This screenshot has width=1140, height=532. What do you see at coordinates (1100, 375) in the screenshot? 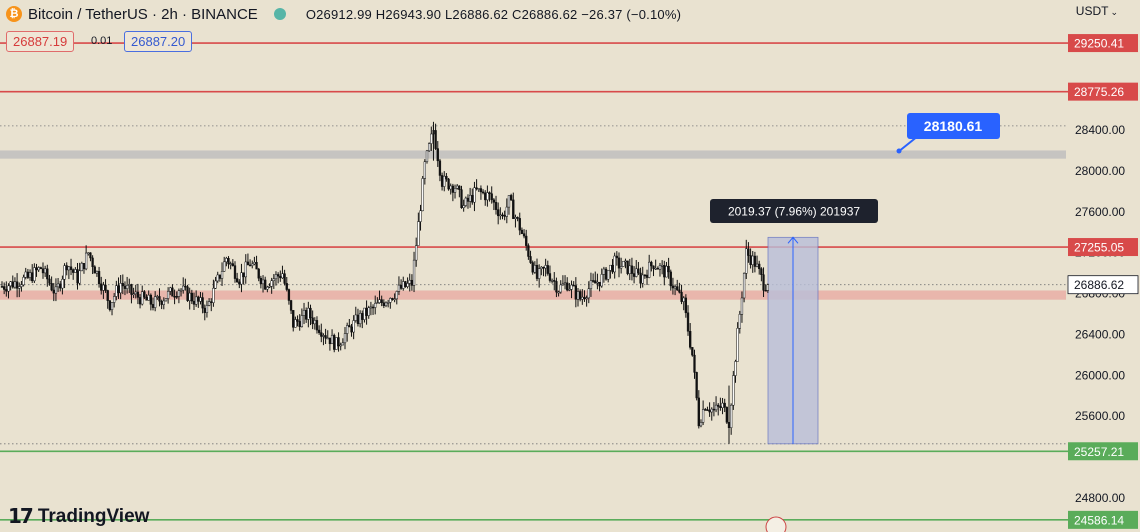
I see `y-tick-label: 26000.00` at bounding box center [1100, 375].